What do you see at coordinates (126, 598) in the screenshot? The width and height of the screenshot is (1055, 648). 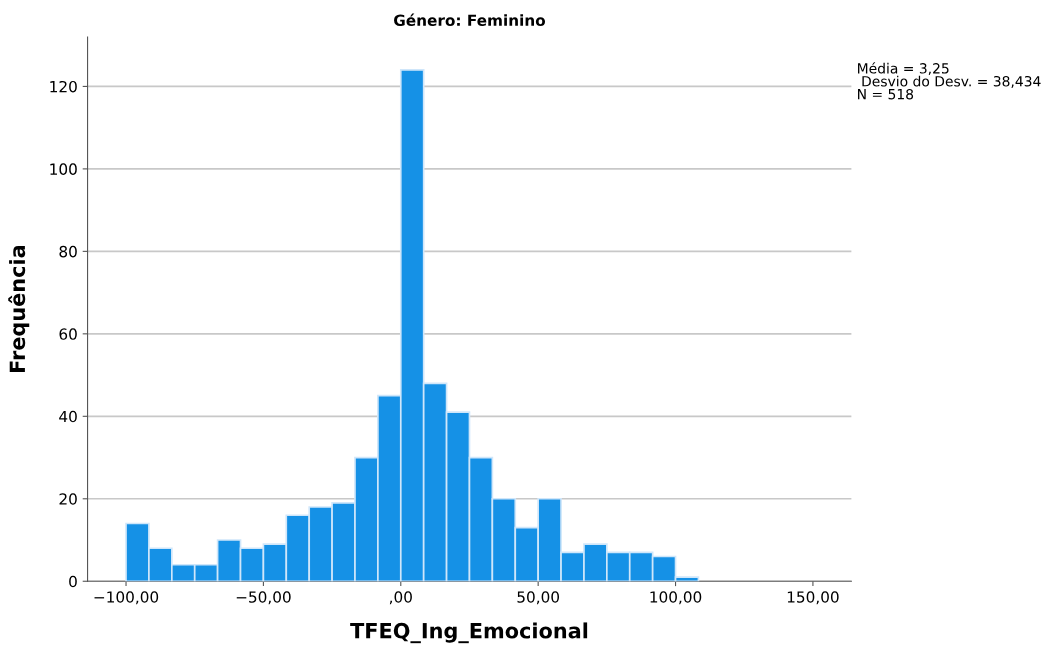 I see `x-tick-label: −100,00` at bounding box center [126, 598].